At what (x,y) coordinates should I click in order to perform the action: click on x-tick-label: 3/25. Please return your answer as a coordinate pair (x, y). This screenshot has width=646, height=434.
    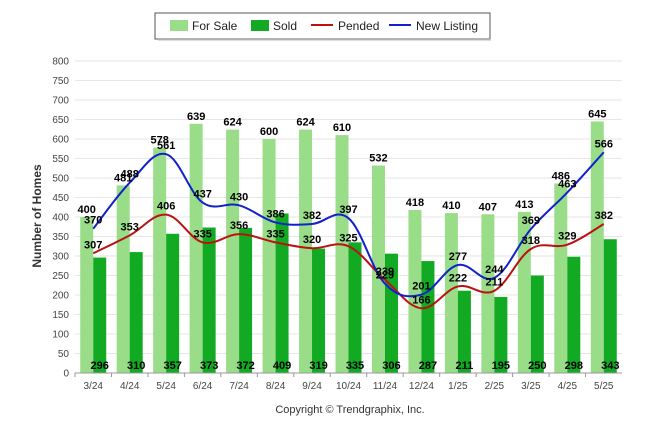
    Looking at the image, I should click on (531, 386).